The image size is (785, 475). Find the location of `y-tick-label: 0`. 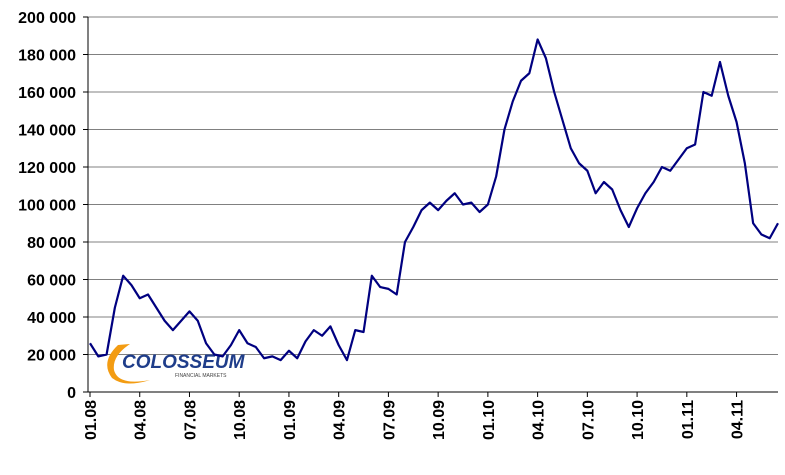

y-tick-label: 0 is located at coordinates (71, 393).